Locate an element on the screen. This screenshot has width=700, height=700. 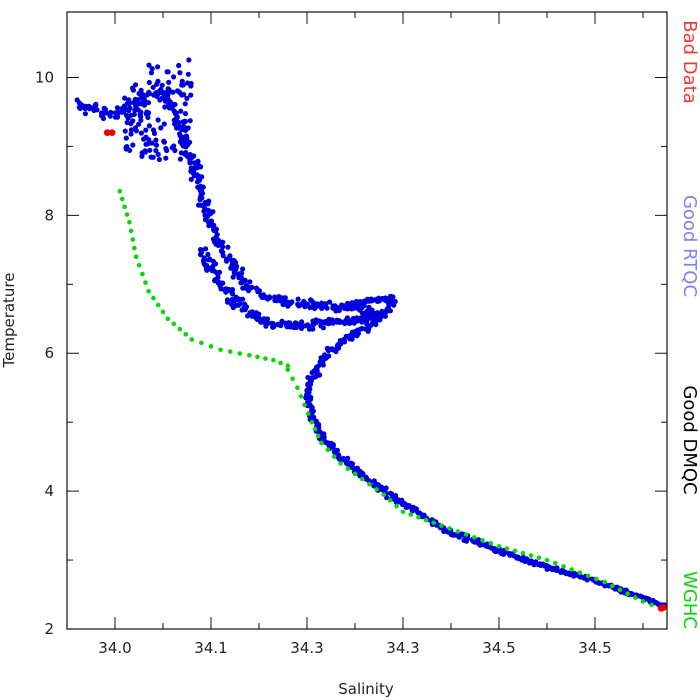
legend-label: Good DMQC is located at coordinates (689, 439).